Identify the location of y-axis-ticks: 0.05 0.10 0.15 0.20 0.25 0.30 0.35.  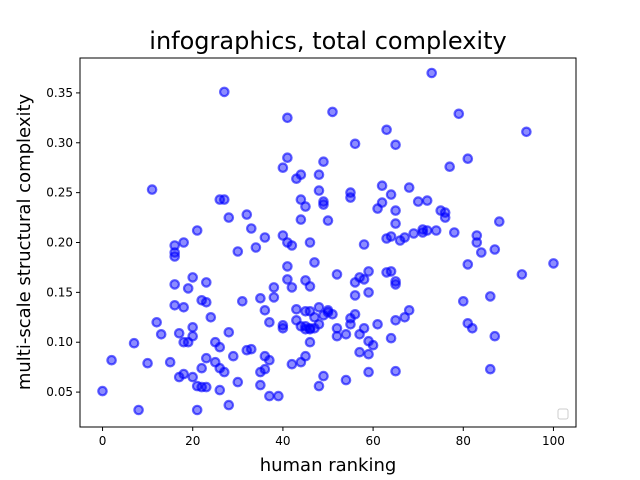
(63, 242).